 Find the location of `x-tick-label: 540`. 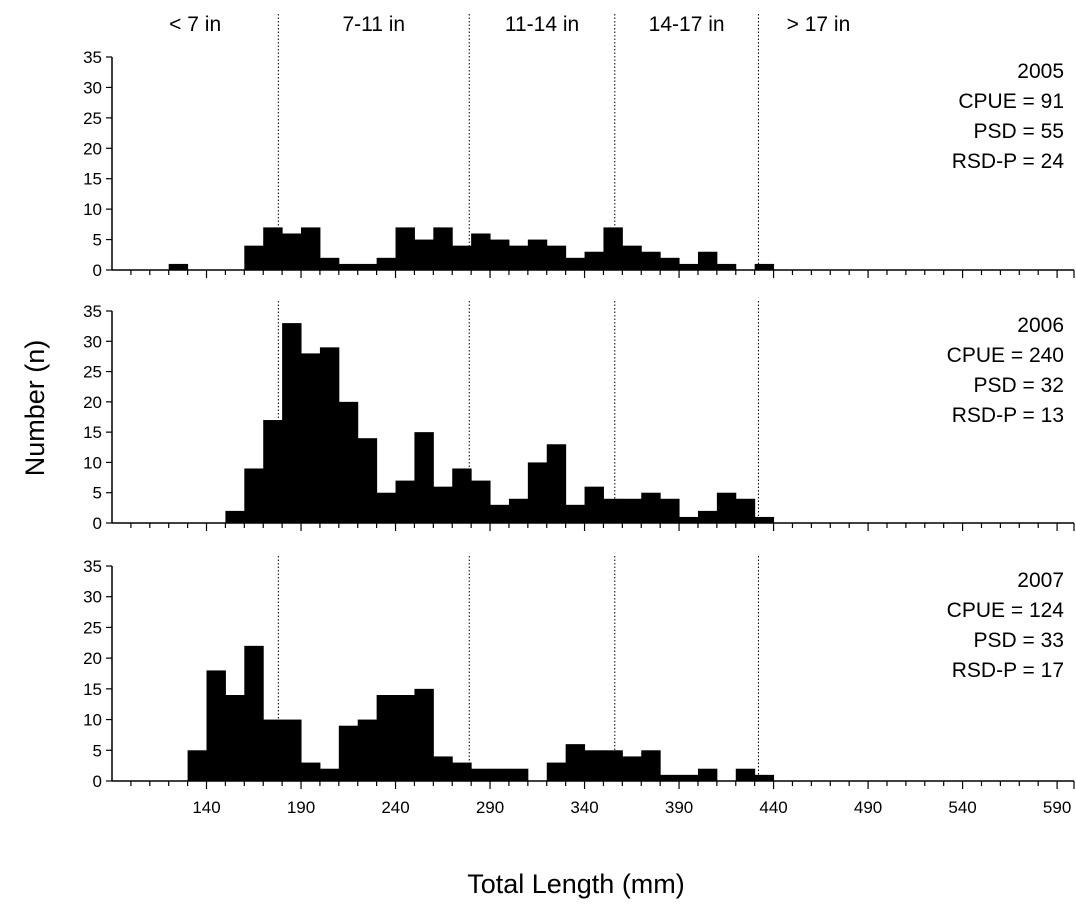

x-tick-label: 540 is located at coordinates (962, 807).